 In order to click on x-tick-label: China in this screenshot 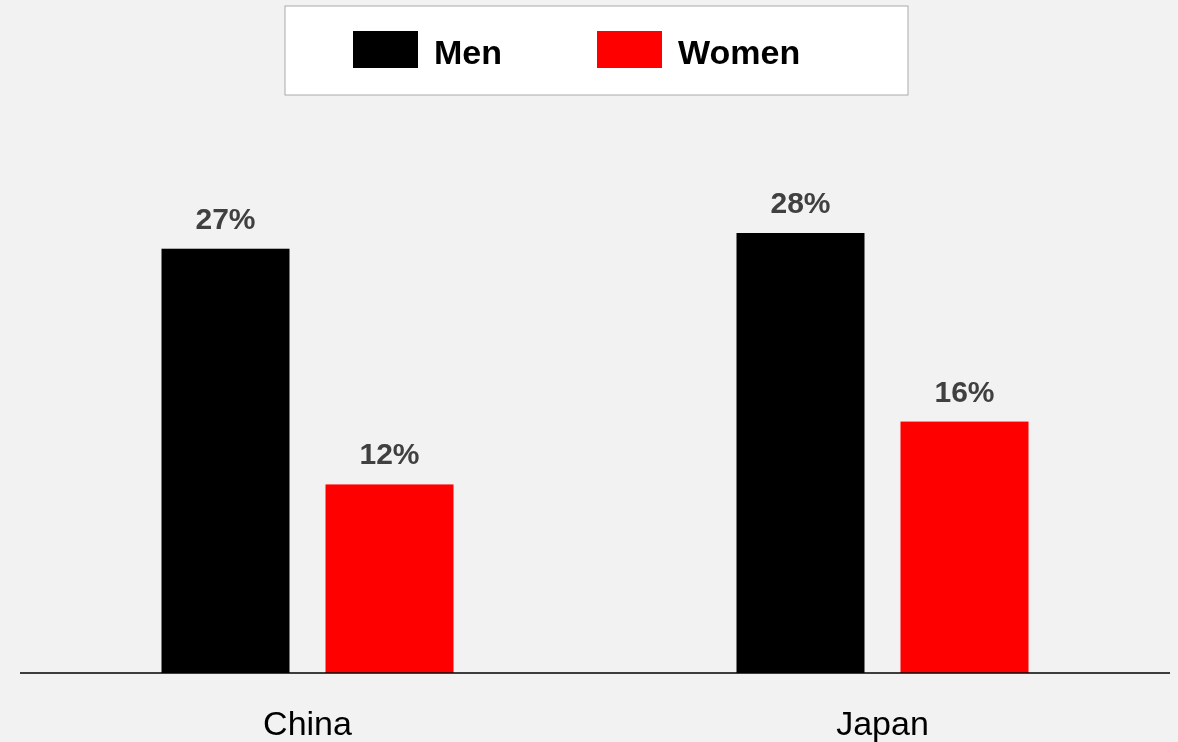, I will do `click(307, 723)`.